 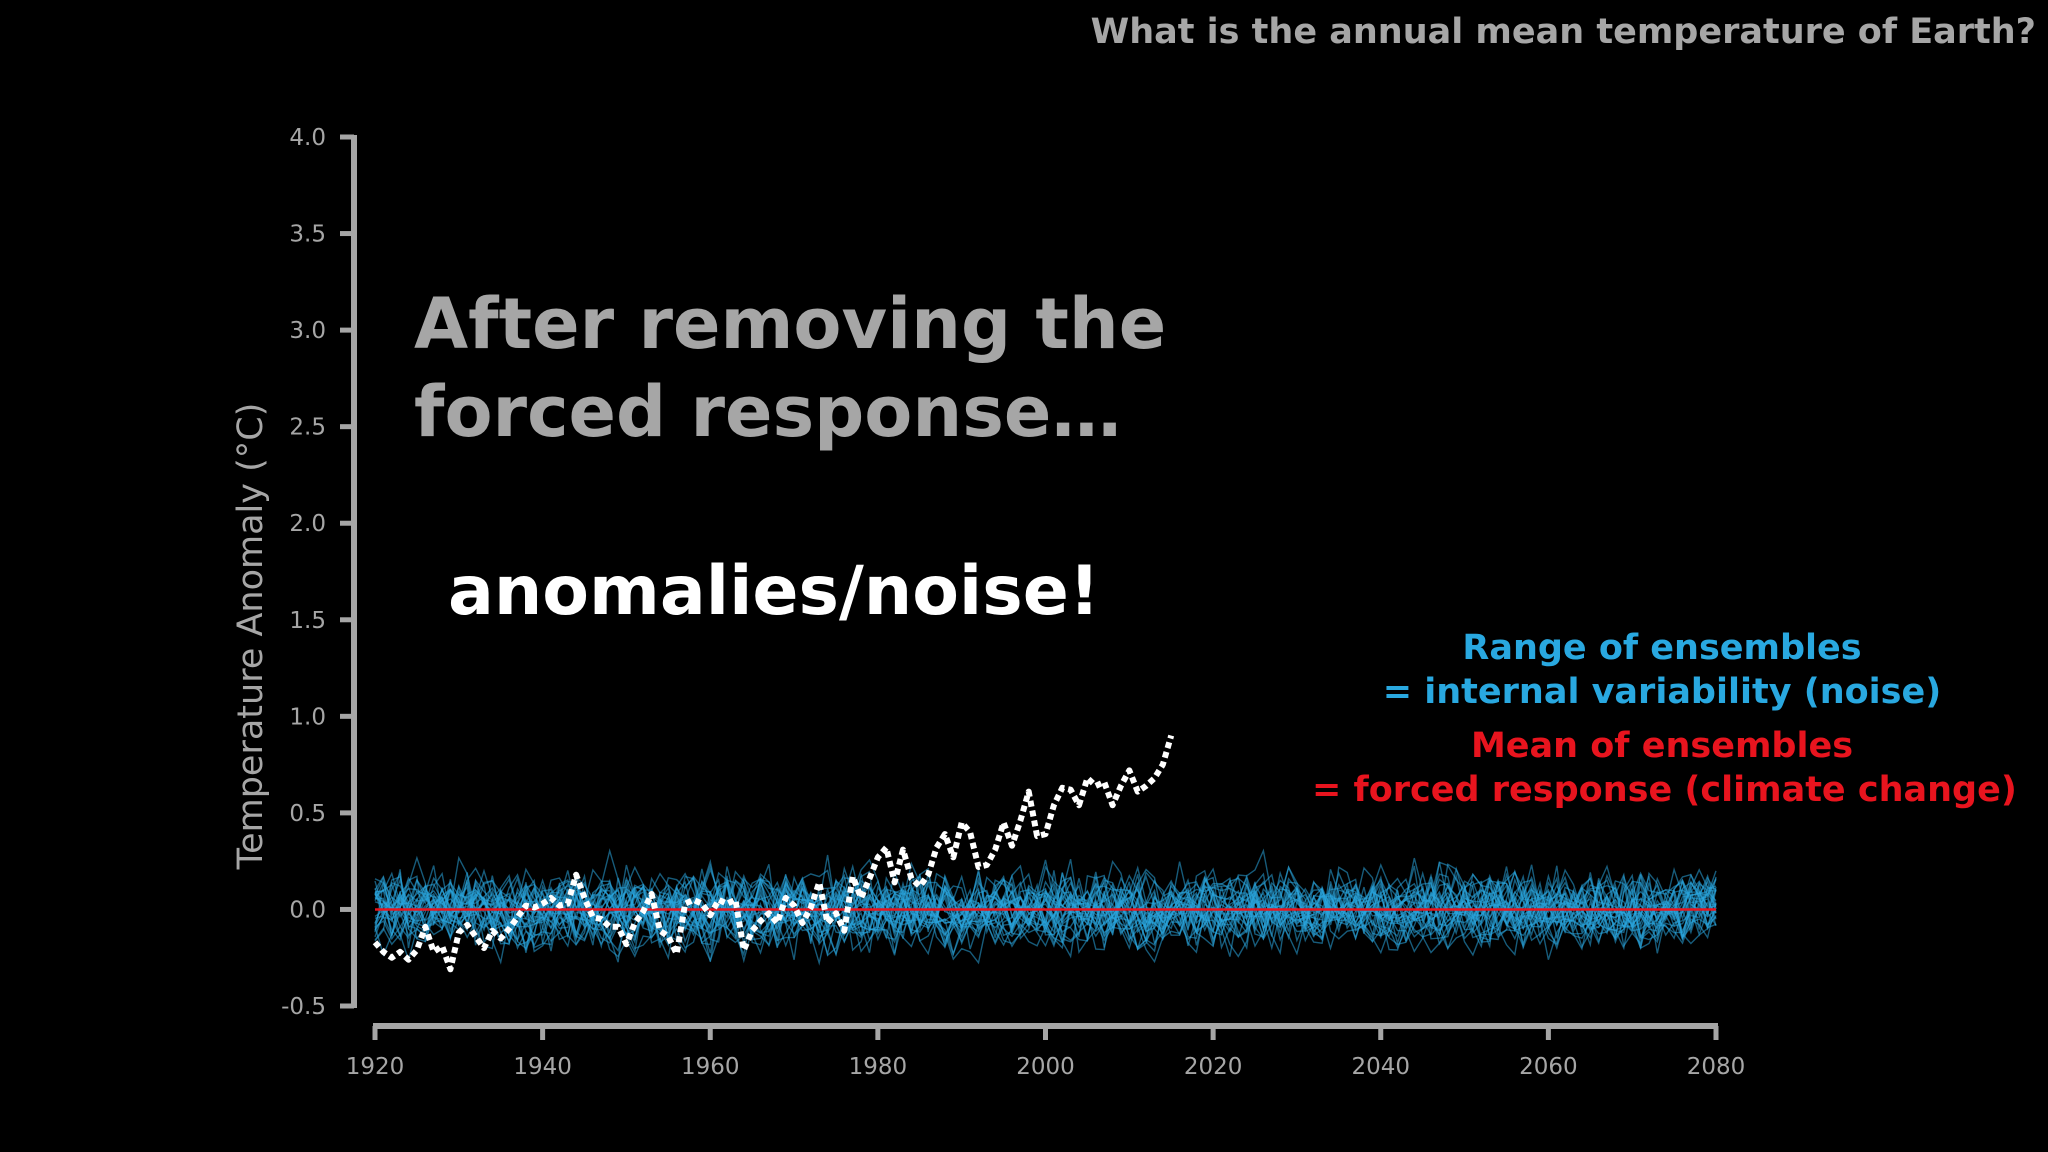 I want to click on x-tick-label: 2000, so click(x=1045, y=1067).